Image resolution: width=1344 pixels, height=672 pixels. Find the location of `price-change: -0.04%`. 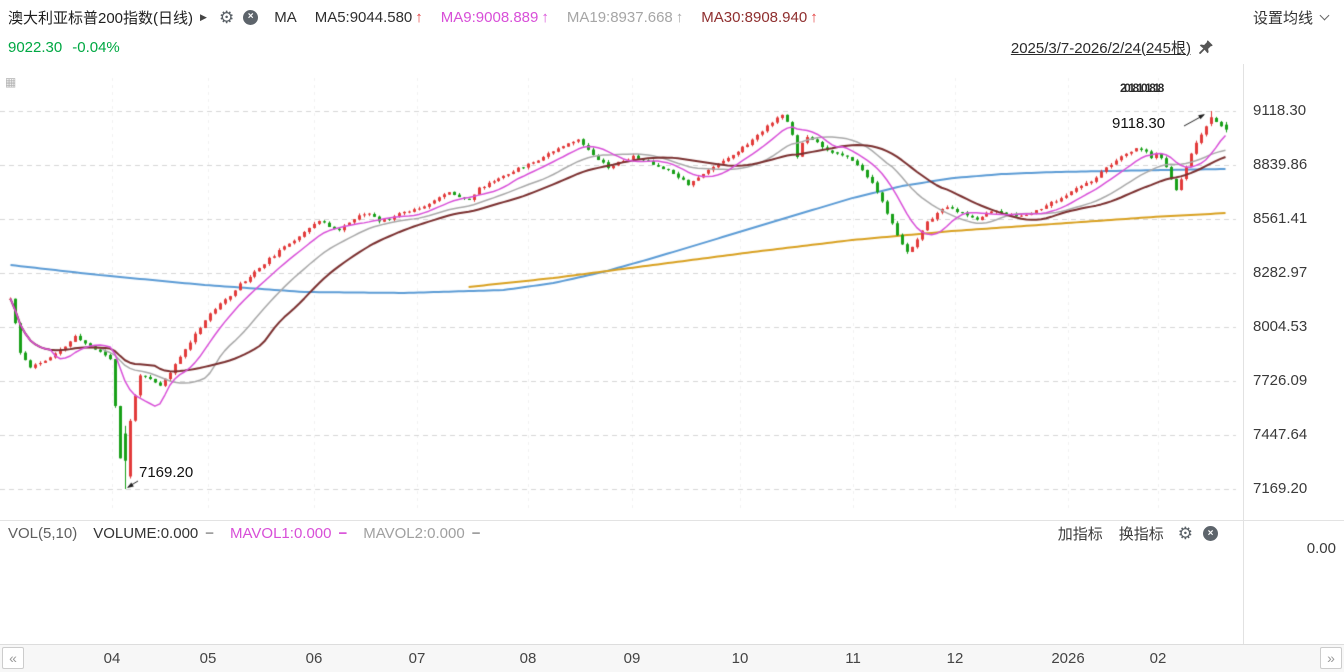

price-change: -0.04% is located at coordinates (96, 47).